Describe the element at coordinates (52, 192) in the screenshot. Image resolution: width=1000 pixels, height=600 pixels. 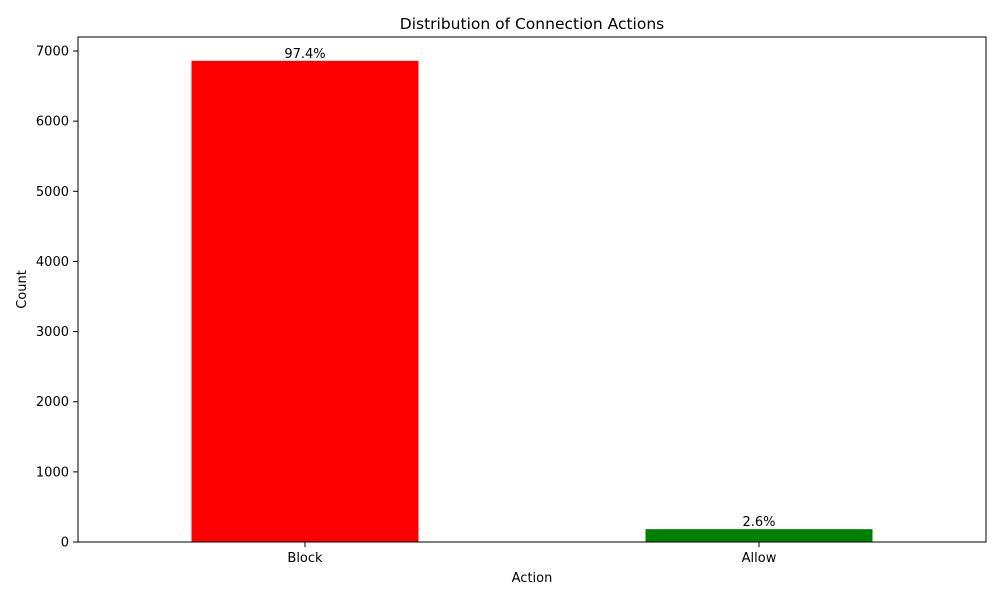
I see `y-tick-label: 5000` at that location.